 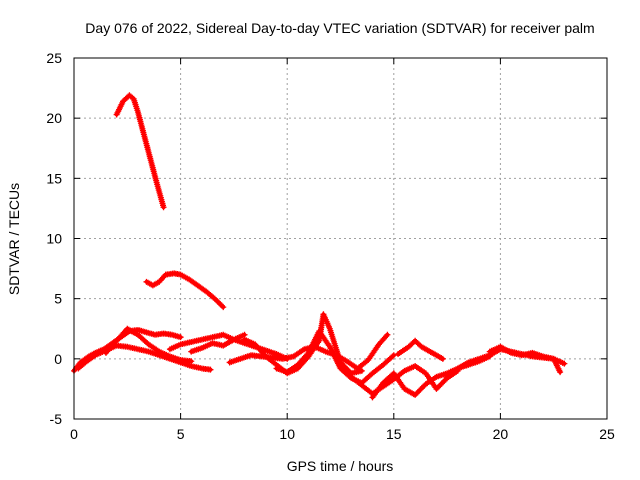 I want to click on series-arc-m, so click(x=420, y=349).